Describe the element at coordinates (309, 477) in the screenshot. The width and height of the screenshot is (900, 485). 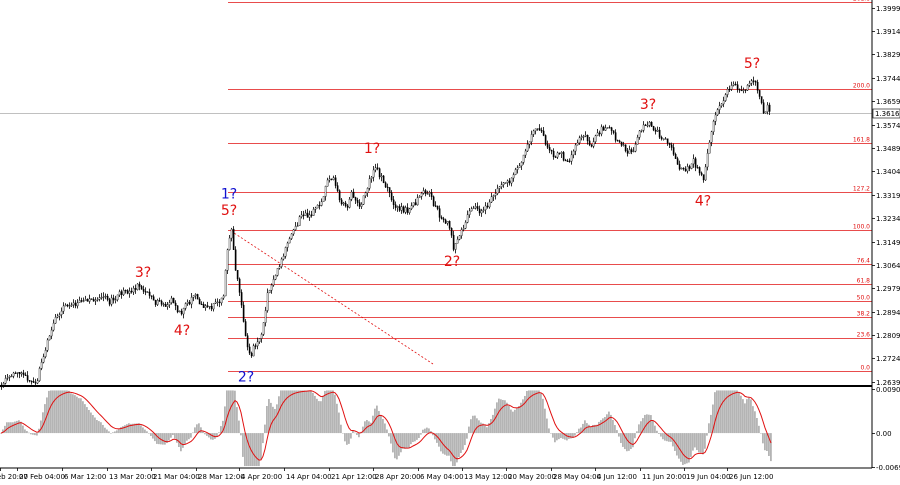
I see `time-axis-label: 14 Apr 04:00` at that location.